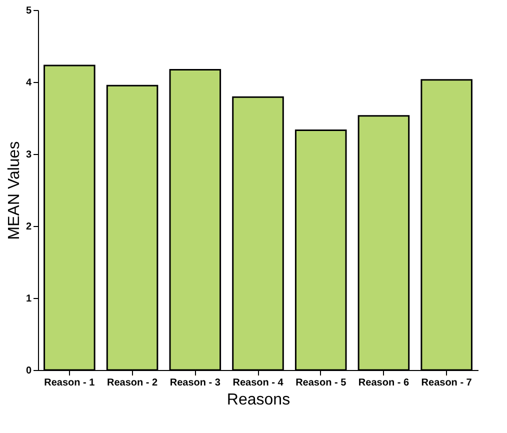  I want to click on y-tick-label: 5, so click(29, 11).